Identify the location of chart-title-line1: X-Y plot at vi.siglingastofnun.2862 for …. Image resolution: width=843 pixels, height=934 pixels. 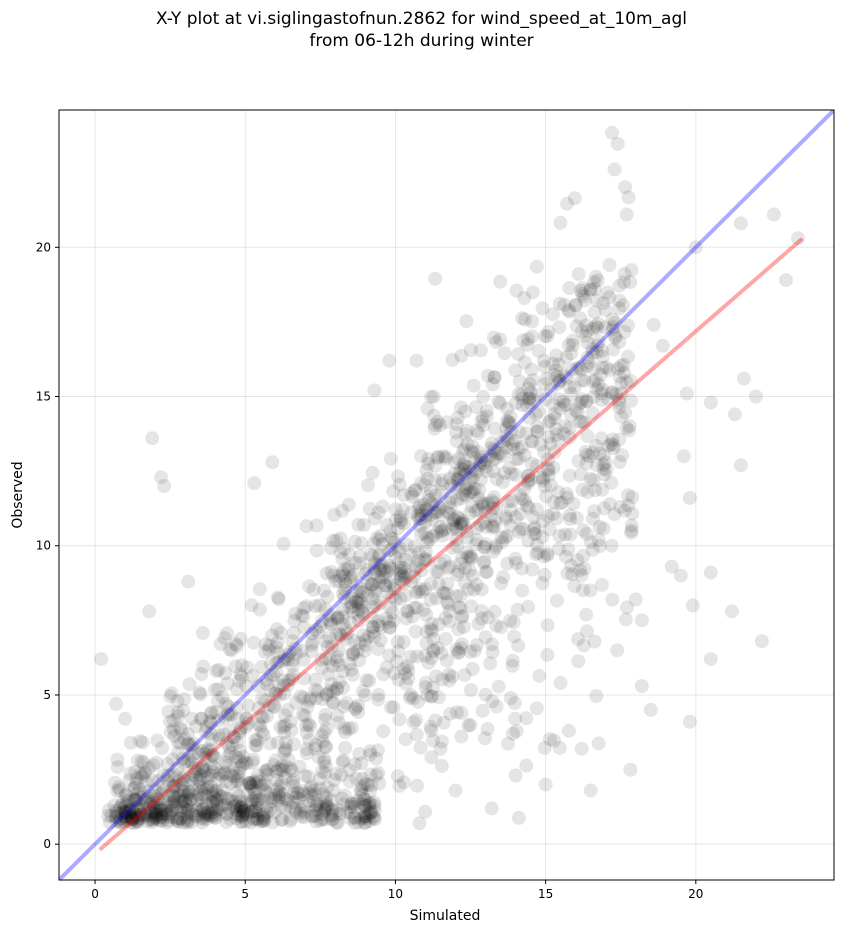
(421, 19).